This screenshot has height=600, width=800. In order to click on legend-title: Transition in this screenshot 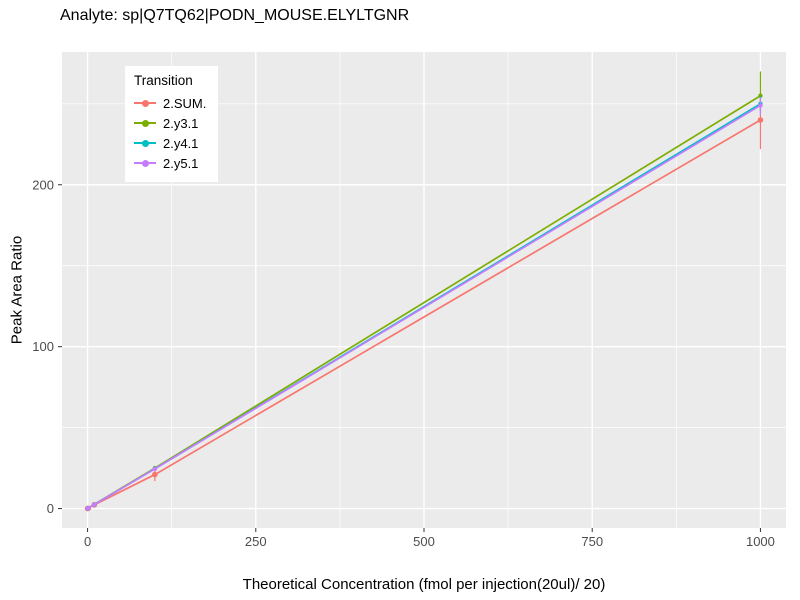, I will do `click(163, 80)`.